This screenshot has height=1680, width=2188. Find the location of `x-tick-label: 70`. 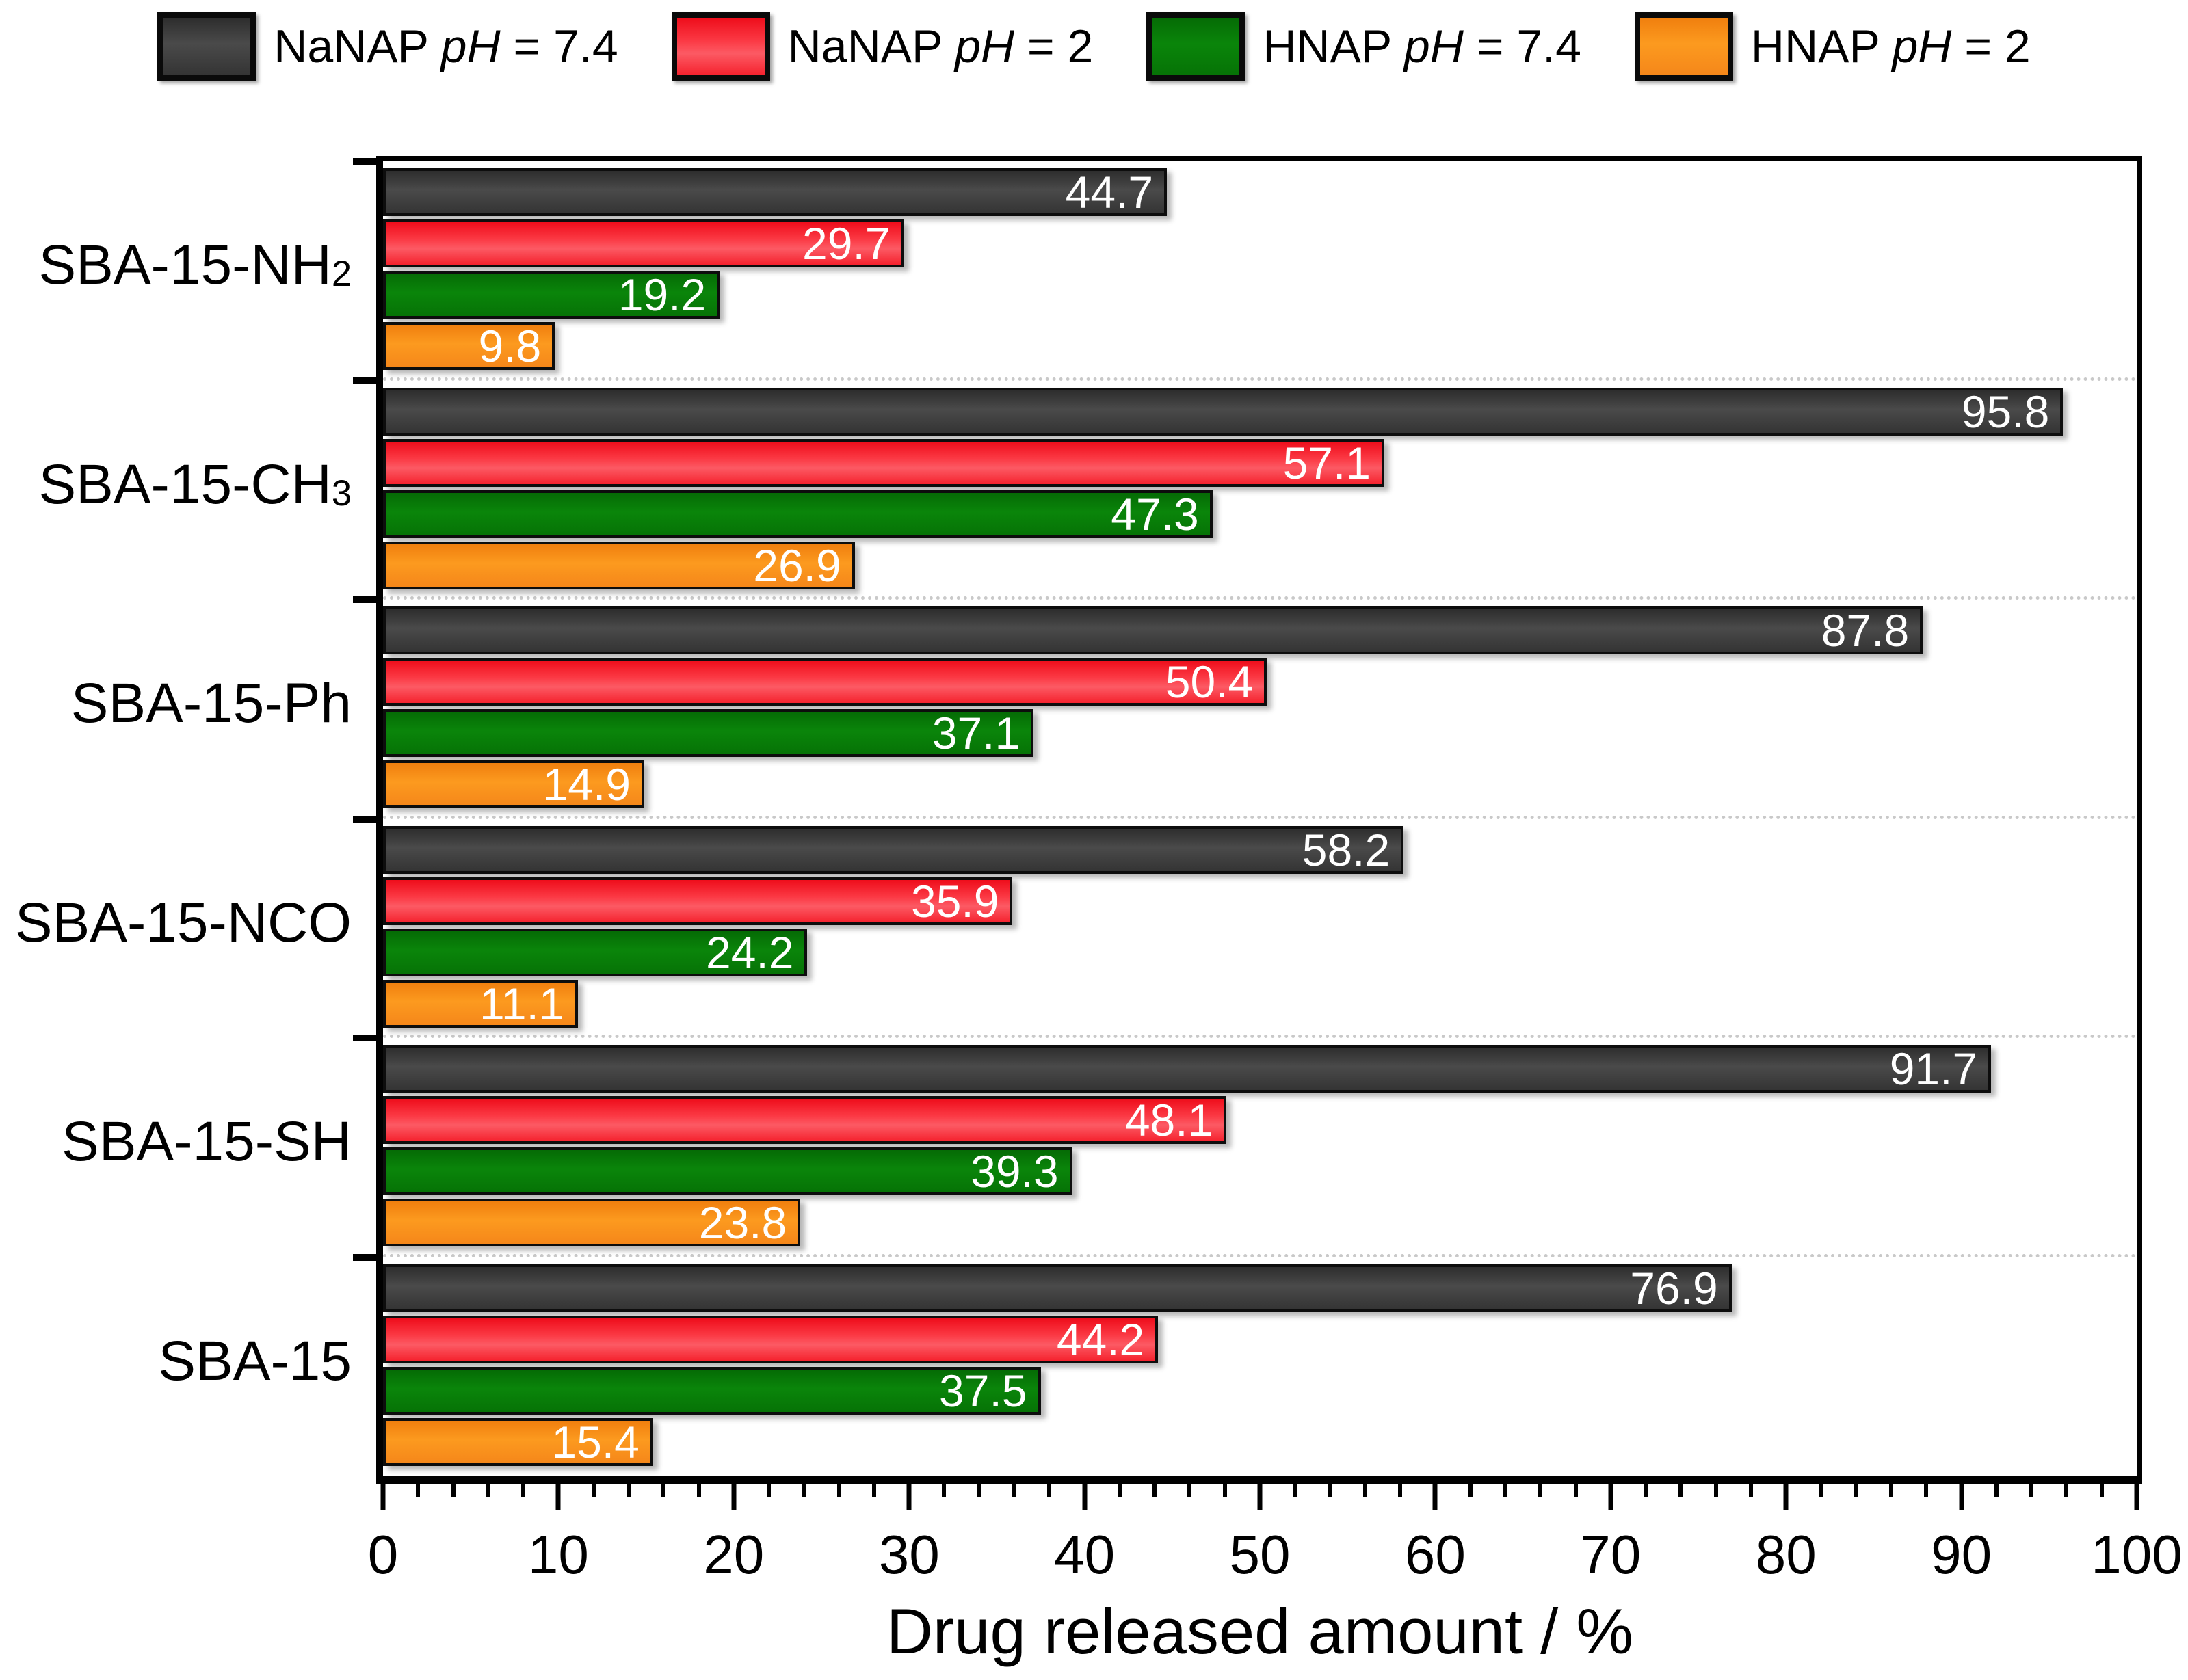

x-tick-label: 70 is located at coordinates (1611, 1554).